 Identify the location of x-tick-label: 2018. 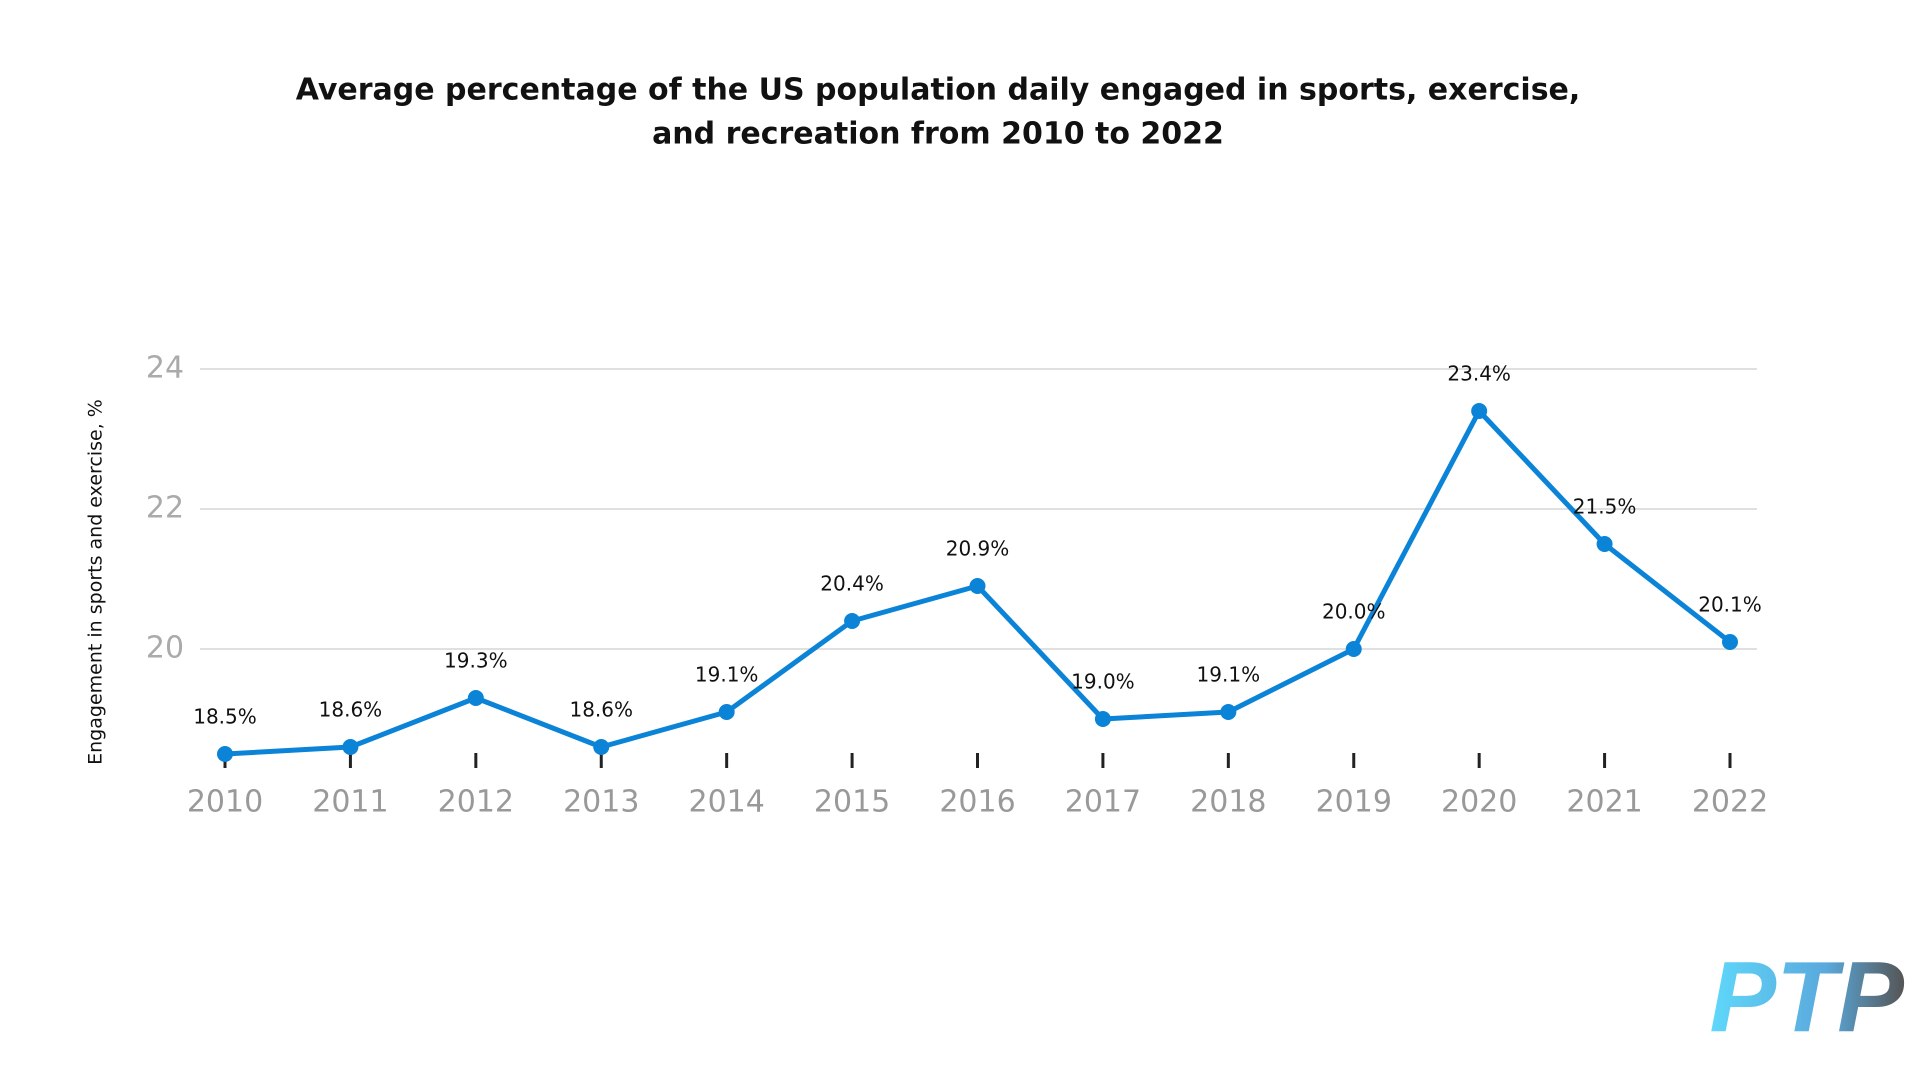
(1228, 802).